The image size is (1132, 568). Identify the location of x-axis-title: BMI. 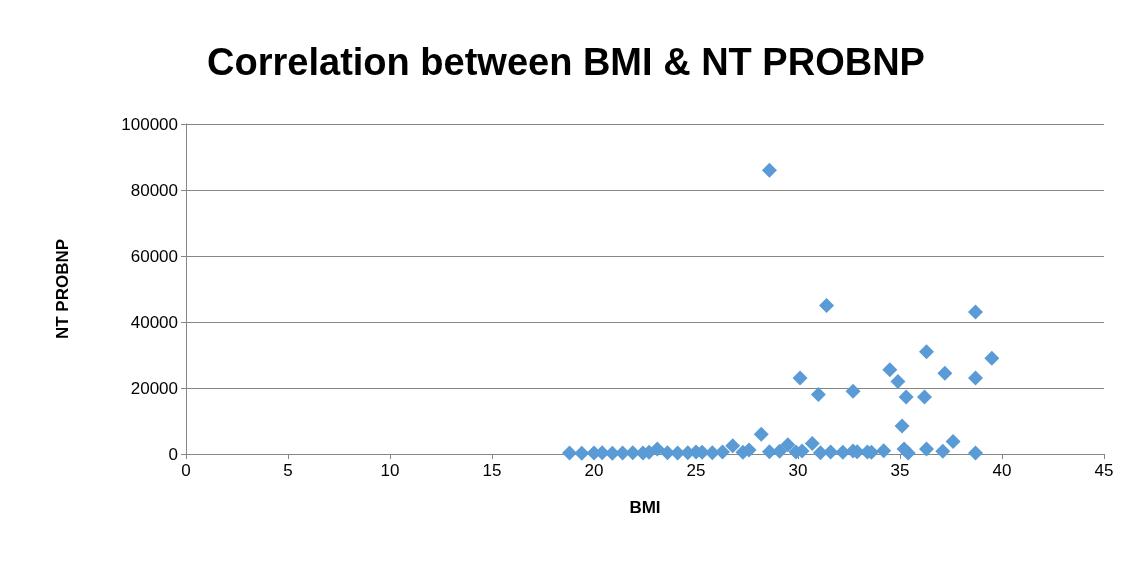
(645, 507).